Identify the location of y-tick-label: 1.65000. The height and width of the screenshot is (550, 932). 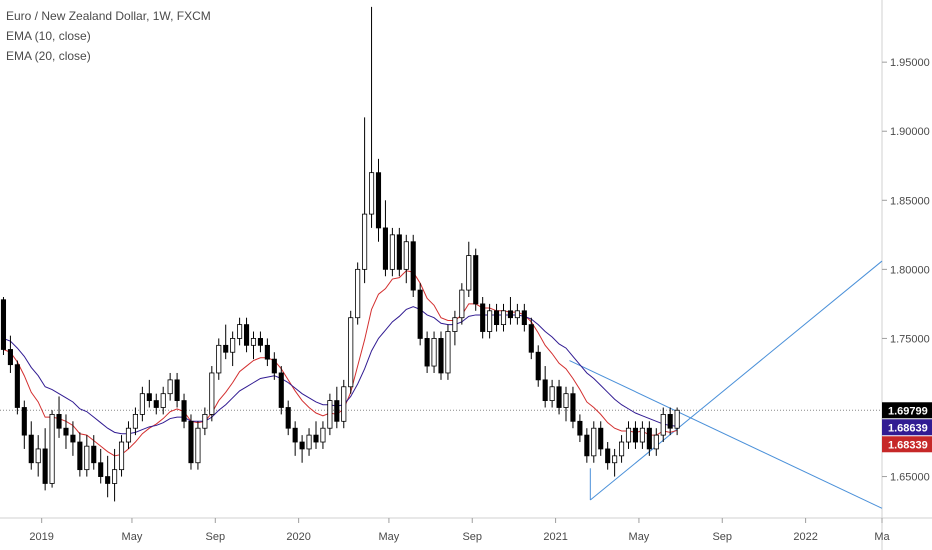
(910, 478).